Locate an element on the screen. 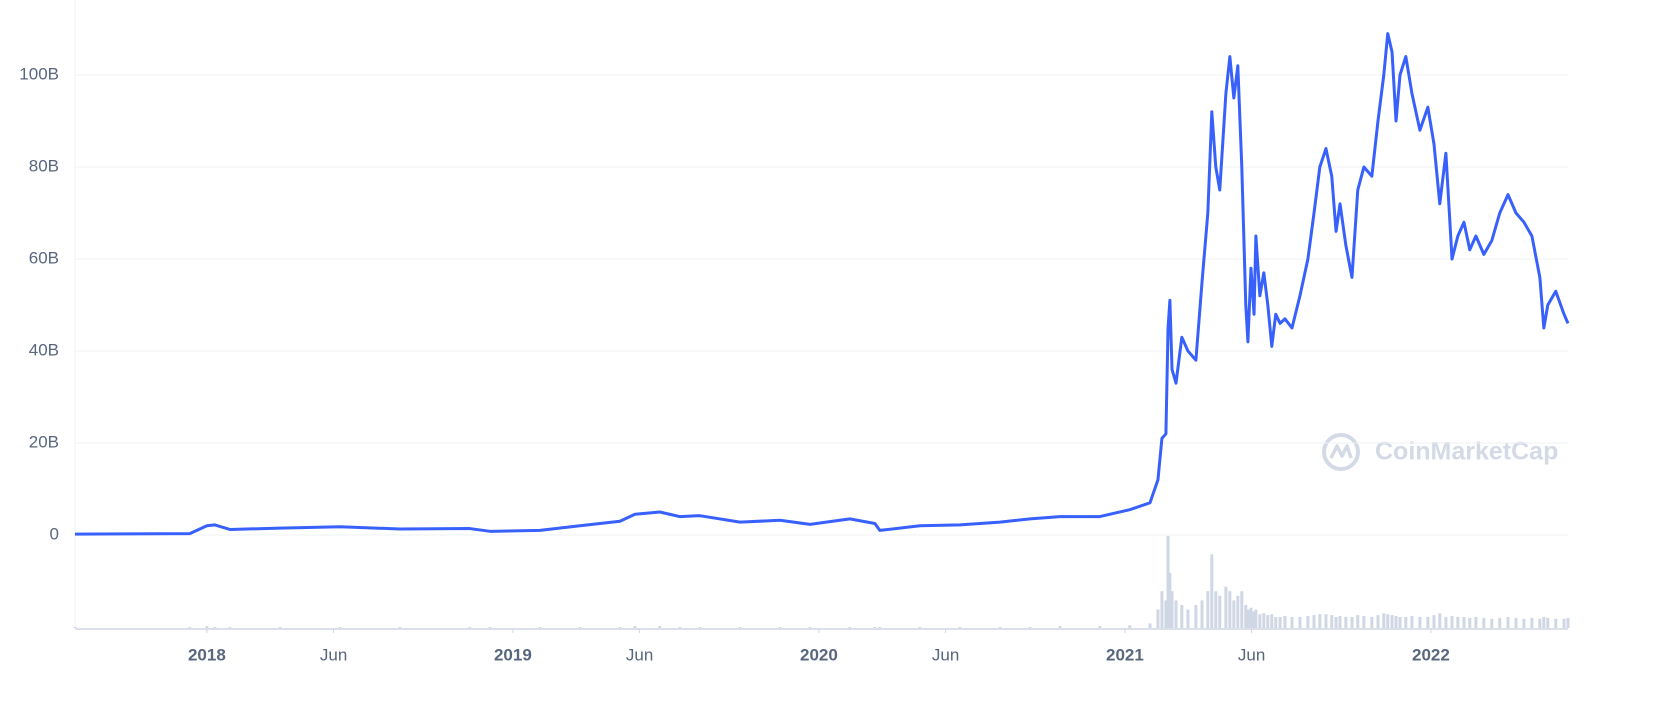 The height and width of the screenshot is (719, 1672). watermark-logo is located at coordinates (1341, 452).